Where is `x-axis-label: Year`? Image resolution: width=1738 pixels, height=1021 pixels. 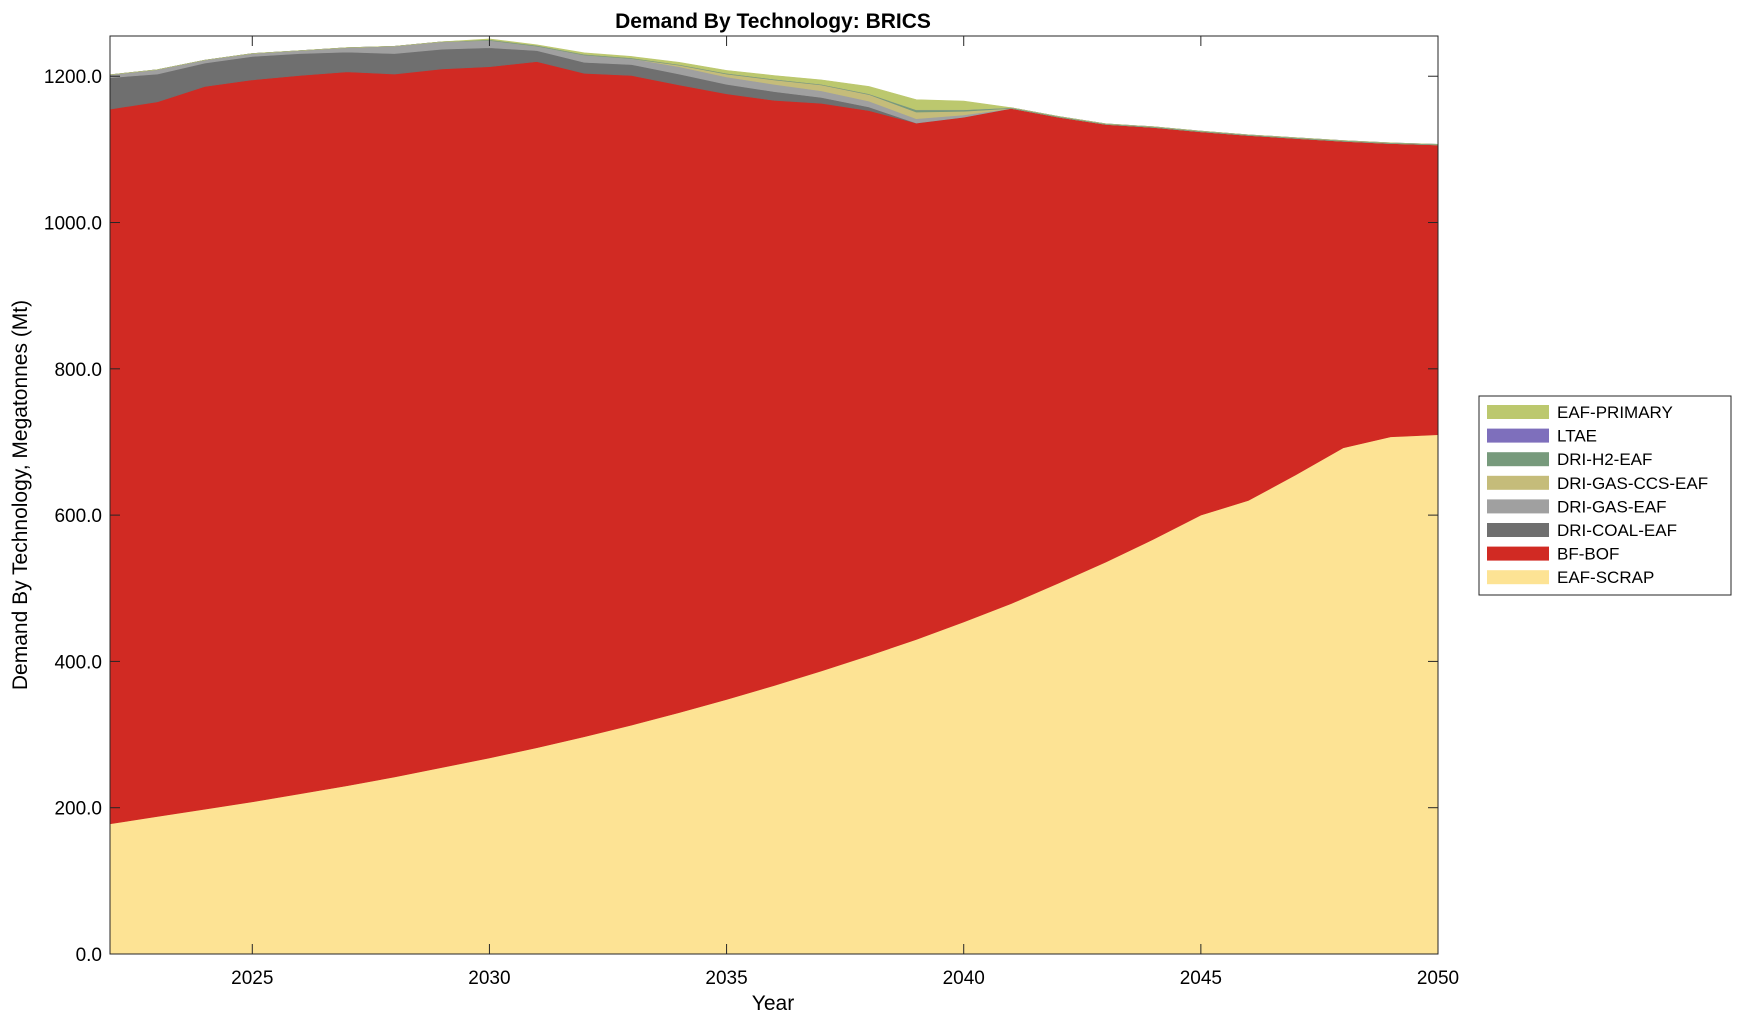 x-axis-label: Year is located at coordinates (773, 1003).